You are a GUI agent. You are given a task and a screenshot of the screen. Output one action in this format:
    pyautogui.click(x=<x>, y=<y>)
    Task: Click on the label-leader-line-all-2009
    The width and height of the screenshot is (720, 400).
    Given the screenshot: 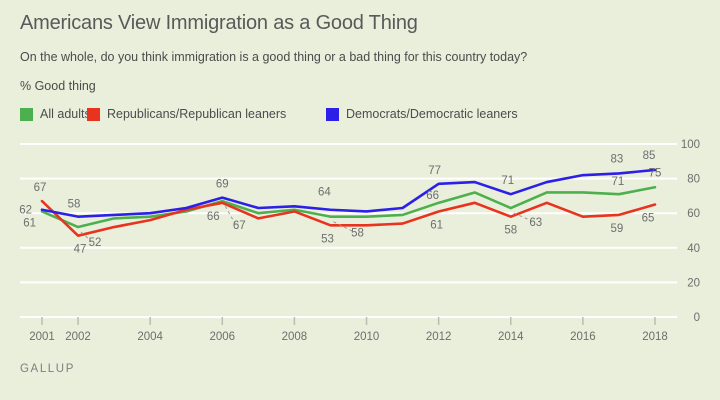 What is the action you would take?
    pyautogui.click(x=343, y=227)
    